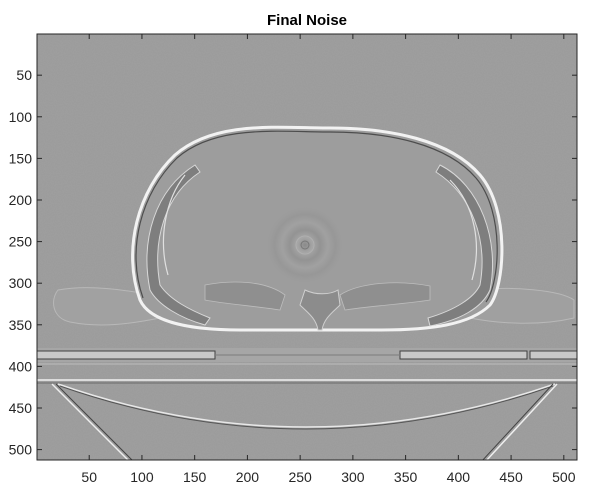 The height and width of the screenshot is (496, 592). What do you see at coordinates (178, 245) in the screenshot?
I see `left-rib-band` at bounding box center [178, 245].